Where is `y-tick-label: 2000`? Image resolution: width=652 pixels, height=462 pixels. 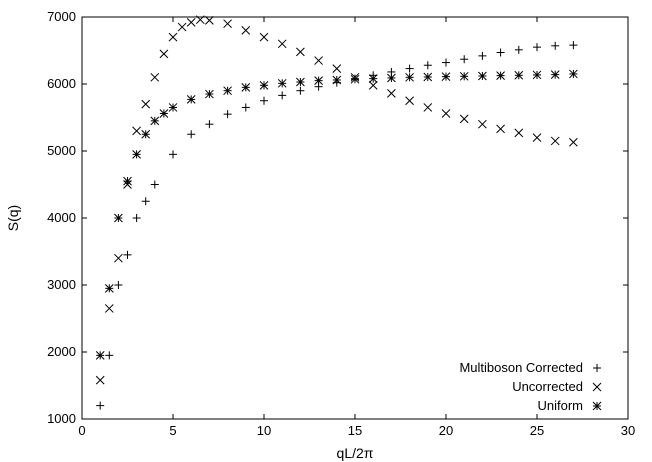
y-tick-label: 2000 is located at coordinates (61, 351).